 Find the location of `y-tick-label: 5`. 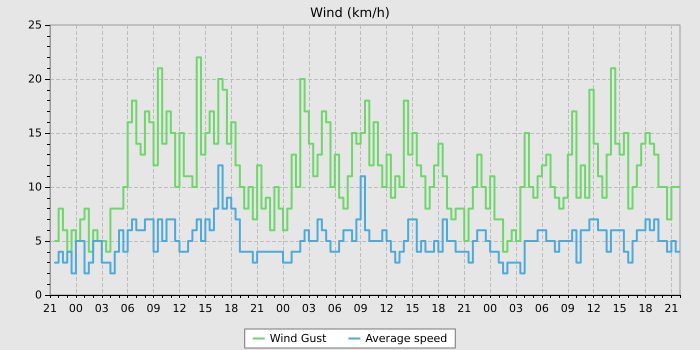

y-tick-label: 5 is located at coordinates (38, 241).